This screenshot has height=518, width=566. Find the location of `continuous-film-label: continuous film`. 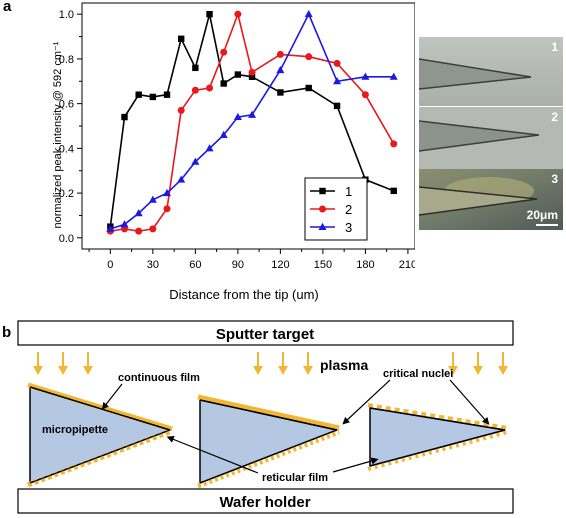

continuous-film-label: continuous film is located at coordinates (159, 378).